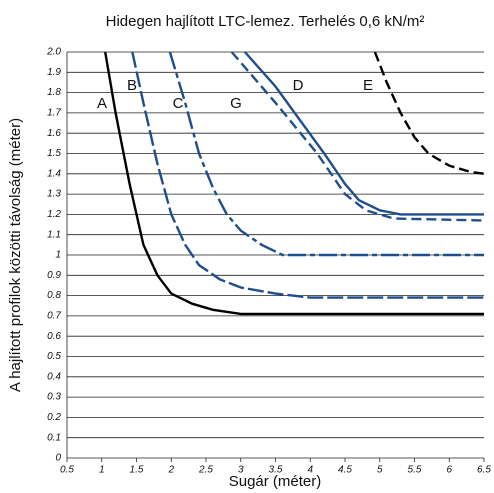  Describe the element at coordinates (54, 295) in the screenshot. I see `y-tick-label: 0.8` at that location.